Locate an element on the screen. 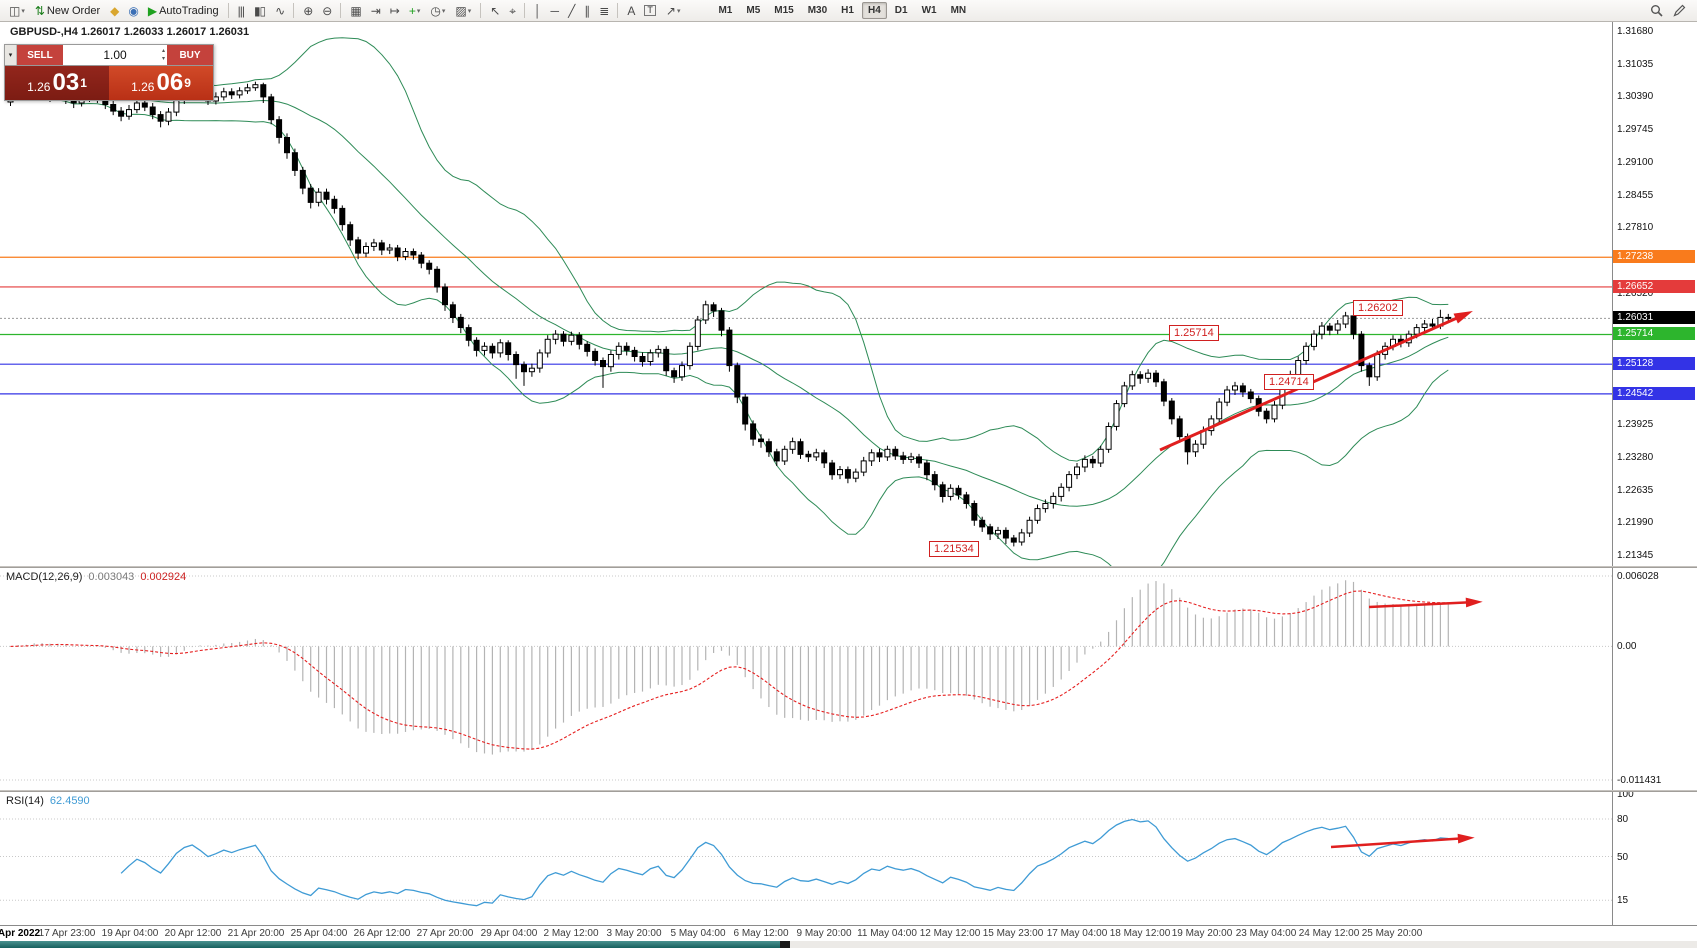 The image size is (1697, 948). price-tick: 1.30390 is located at coordinates (1635, 97).